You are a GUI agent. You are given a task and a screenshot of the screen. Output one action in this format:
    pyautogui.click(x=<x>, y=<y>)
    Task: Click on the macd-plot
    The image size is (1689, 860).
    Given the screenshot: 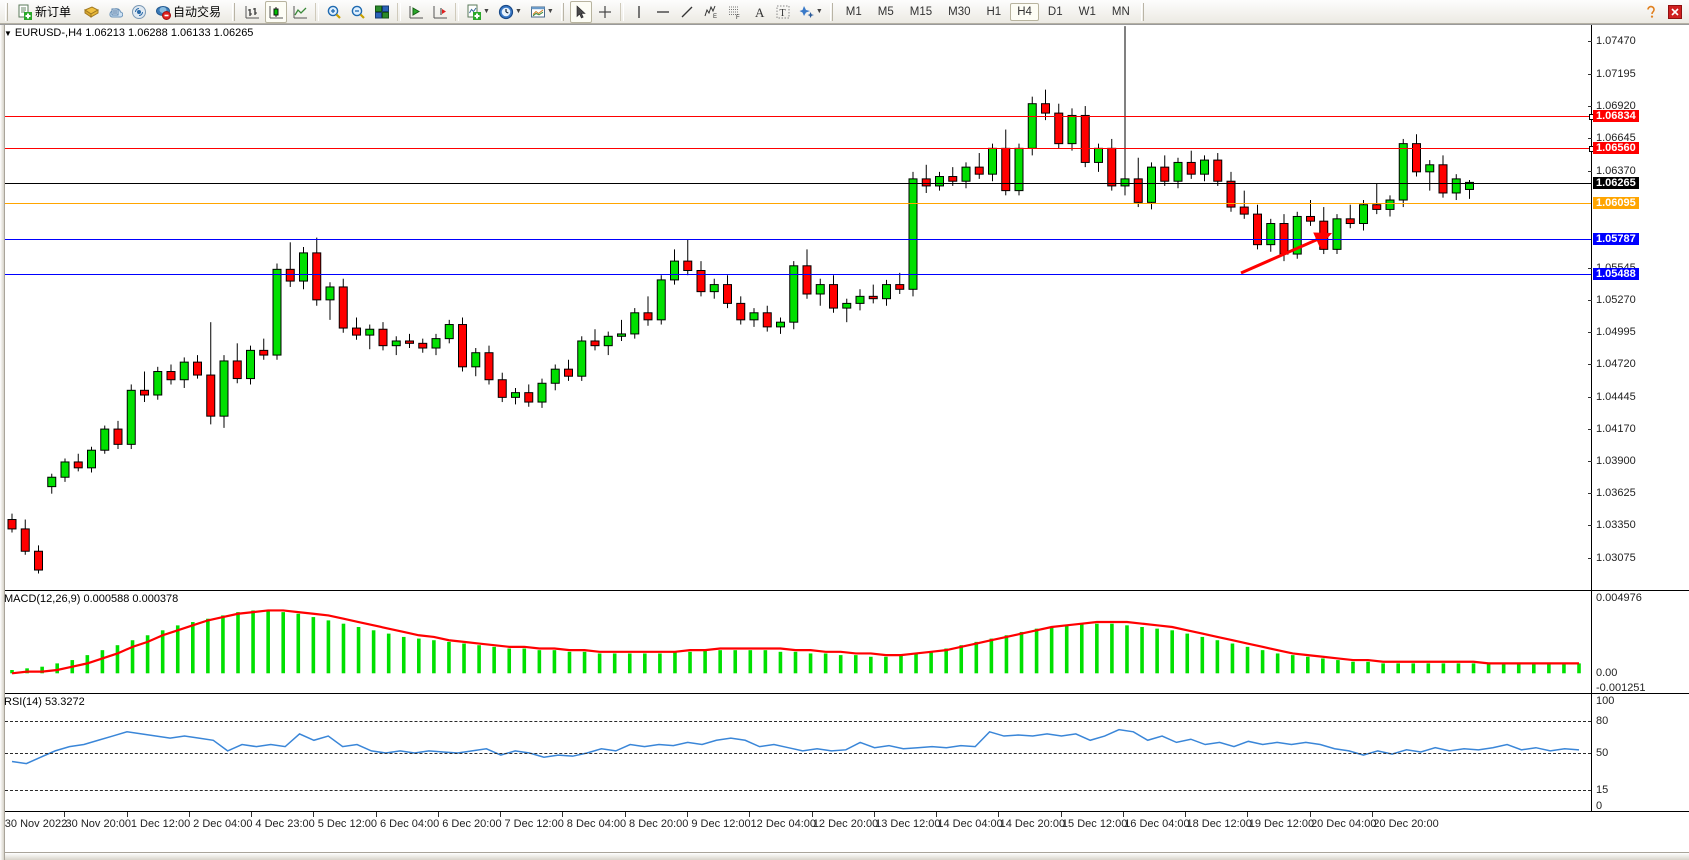 What is the action you would take?
    pyautogui.click(x=844, y=642)
    